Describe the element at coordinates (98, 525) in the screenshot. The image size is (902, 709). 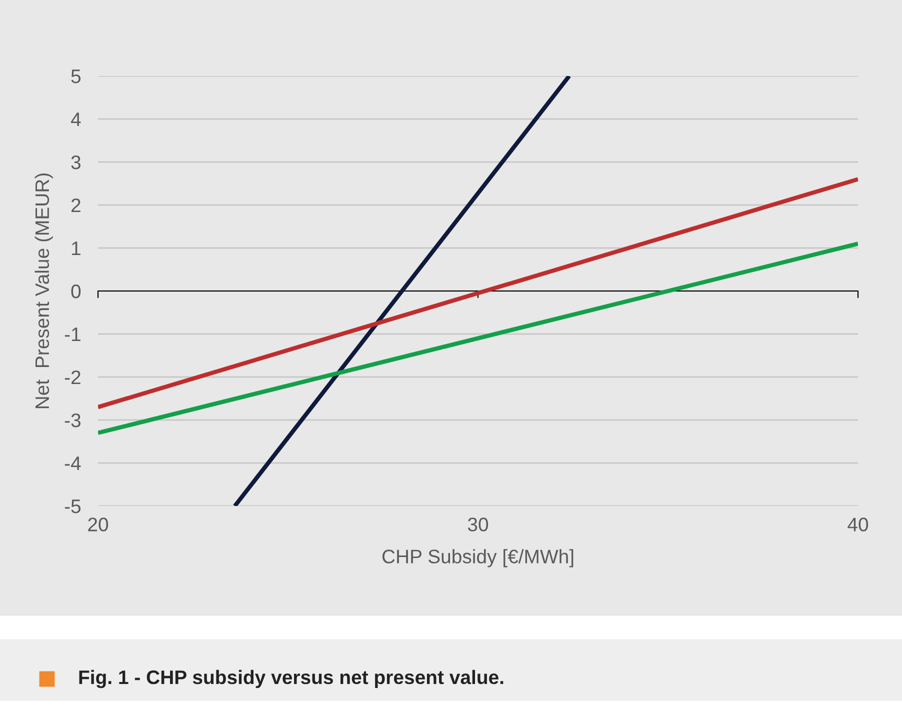
I see `x-tick-label: 20` at that location.